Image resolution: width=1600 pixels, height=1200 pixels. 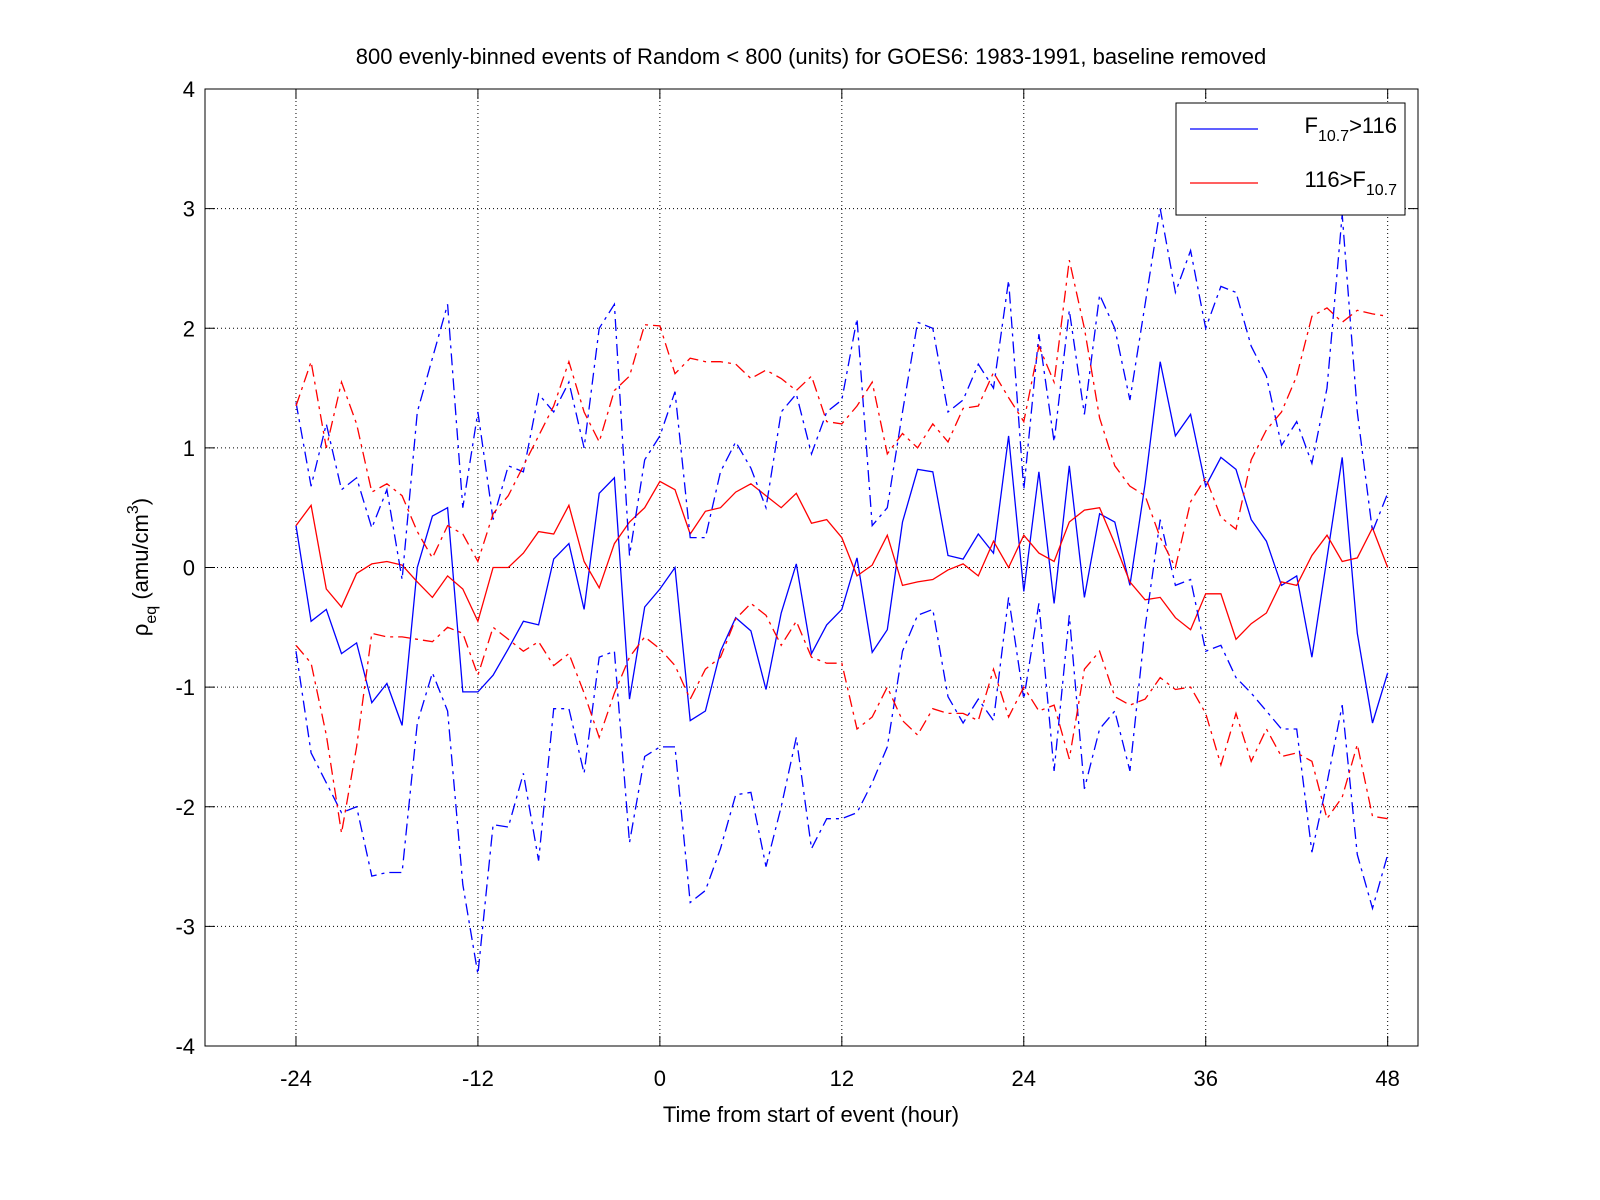 I want to click on x-tick-label: 24, so click(x=1024, y=1078).